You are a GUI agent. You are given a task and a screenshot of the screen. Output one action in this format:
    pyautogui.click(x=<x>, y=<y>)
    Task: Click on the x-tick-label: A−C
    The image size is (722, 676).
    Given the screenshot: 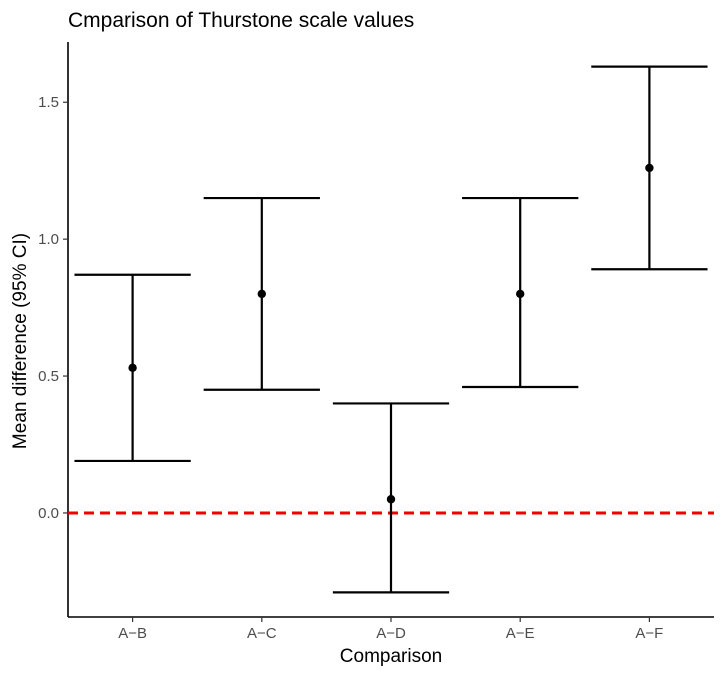 What is the action you would take?
    pyautogui.click(x=262, y=633)
    